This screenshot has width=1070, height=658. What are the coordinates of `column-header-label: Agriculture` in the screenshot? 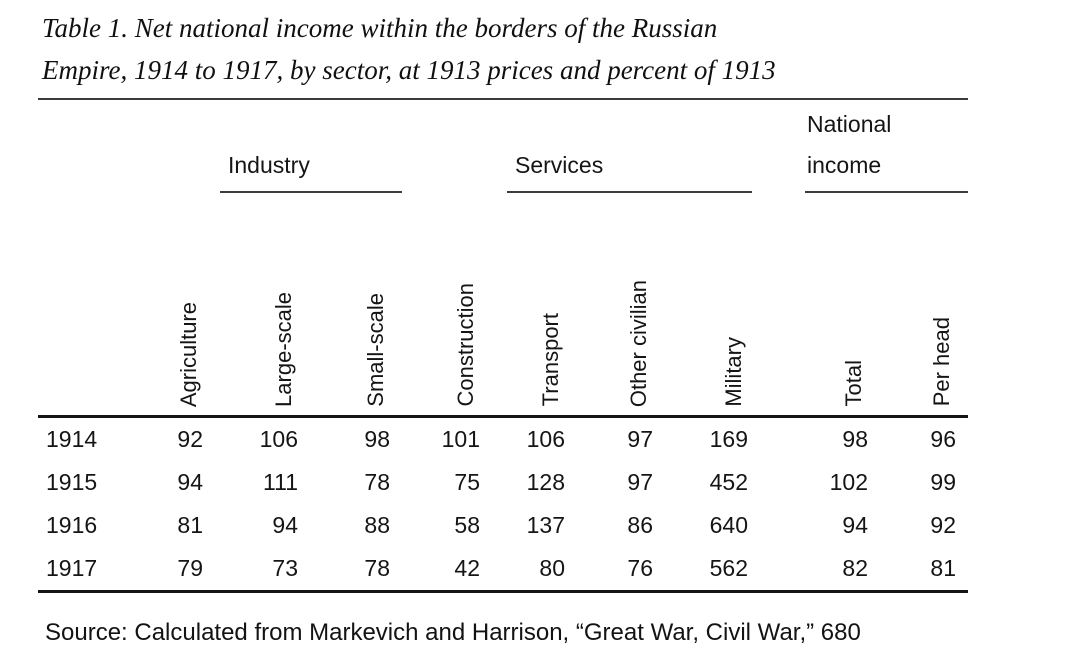 It's located at (188, 354).